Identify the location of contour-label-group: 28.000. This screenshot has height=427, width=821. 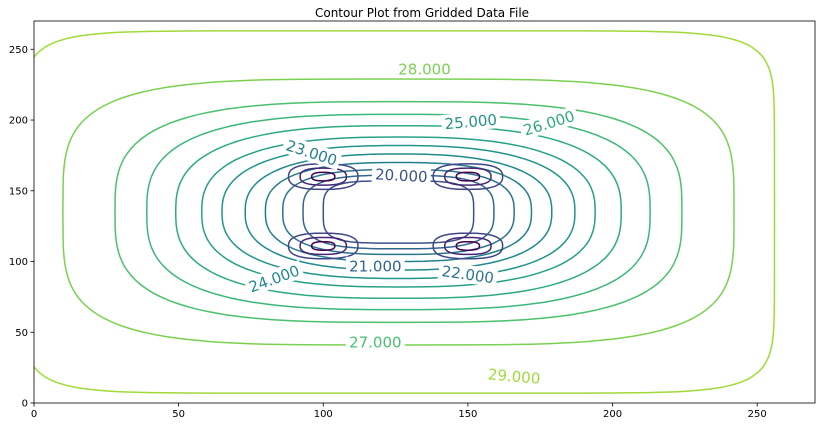
(424, 69).